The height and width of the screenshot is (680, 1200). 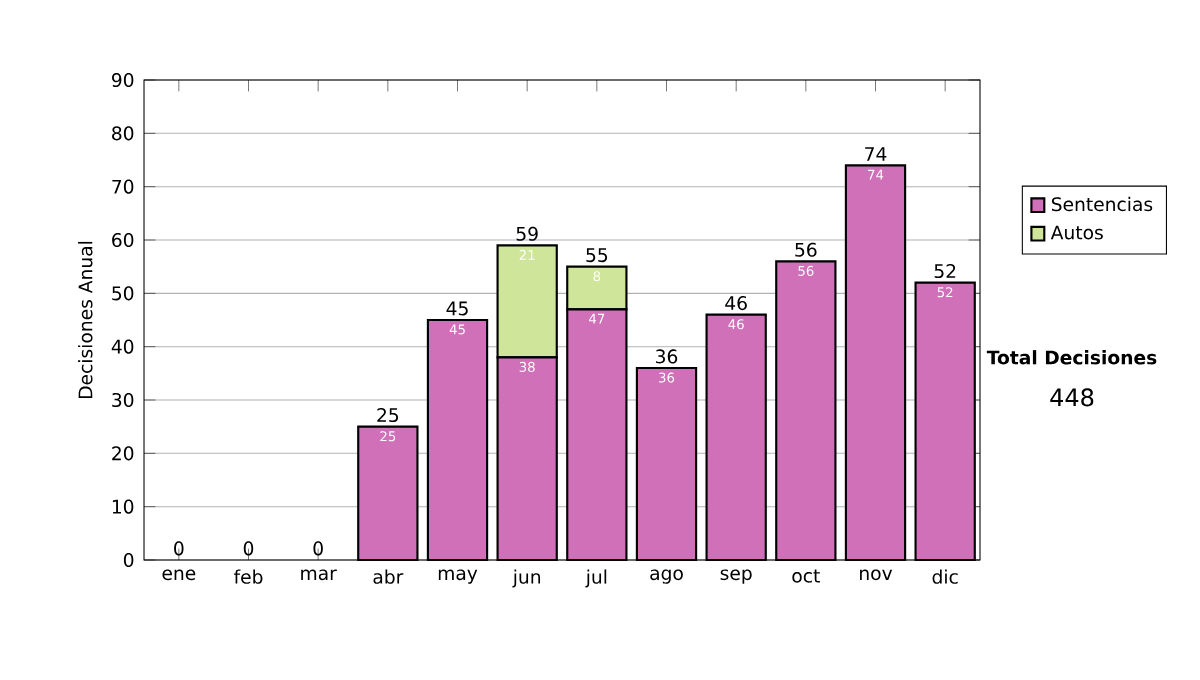 I want to click on x-tick-label: jun, so click(x=526, y=578).